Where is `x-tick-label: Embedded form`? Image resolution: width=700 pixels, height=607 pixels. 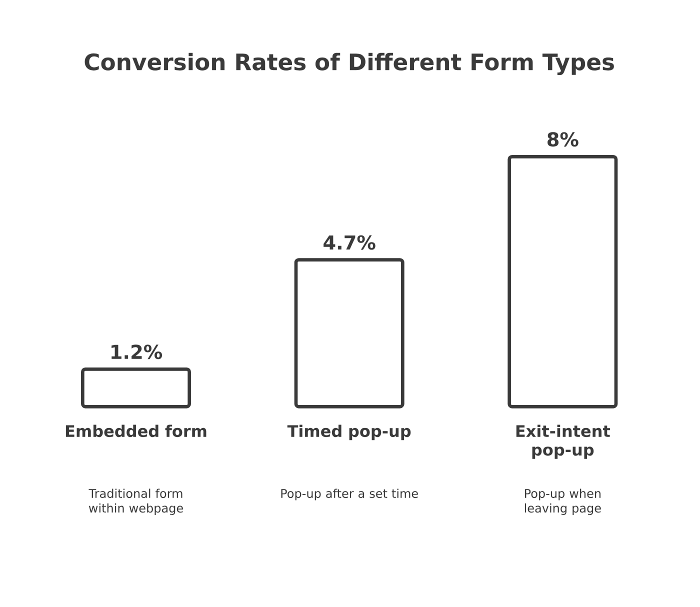
x-tick-label: Embedded form is located at coordinates (136, 431).